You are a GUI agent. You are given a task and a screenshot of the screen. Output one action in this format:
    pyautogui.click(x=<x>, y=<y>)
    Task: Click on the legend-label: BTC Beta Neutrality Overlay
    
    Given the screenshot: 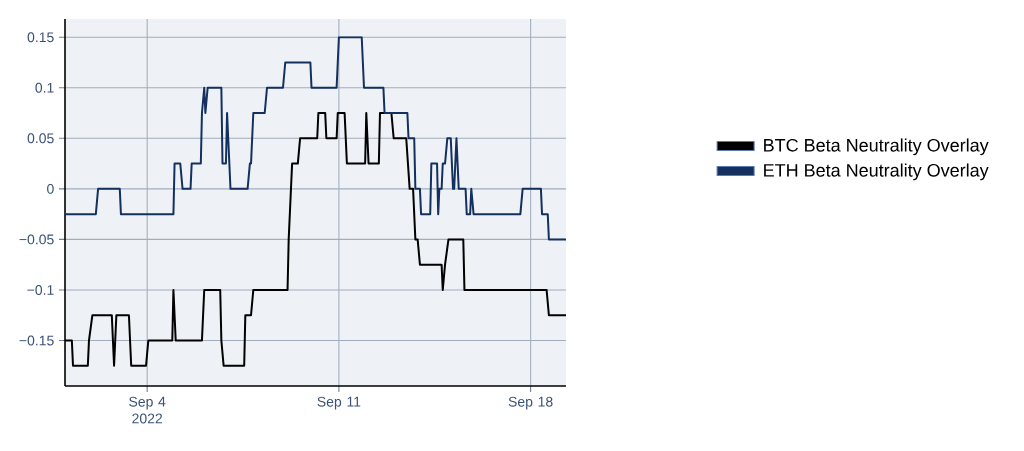 What is the action you would take?
    pyautogui.click(x=876, y=147)
    